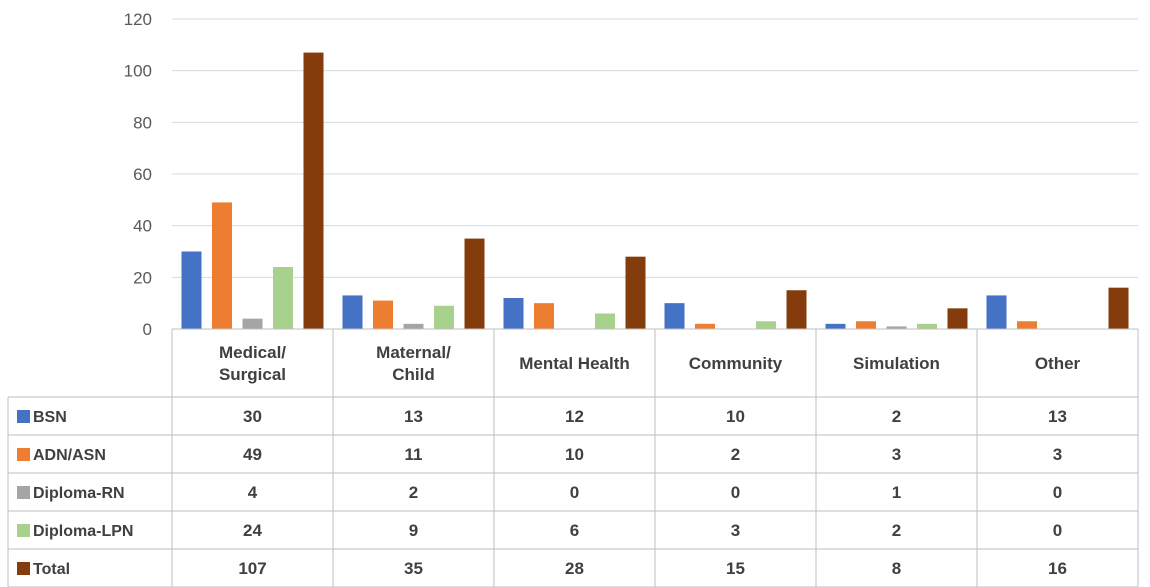 The width and height of the screenshot is (1150, 587). I want to click on category-label: Medical/, so click(252, 352).